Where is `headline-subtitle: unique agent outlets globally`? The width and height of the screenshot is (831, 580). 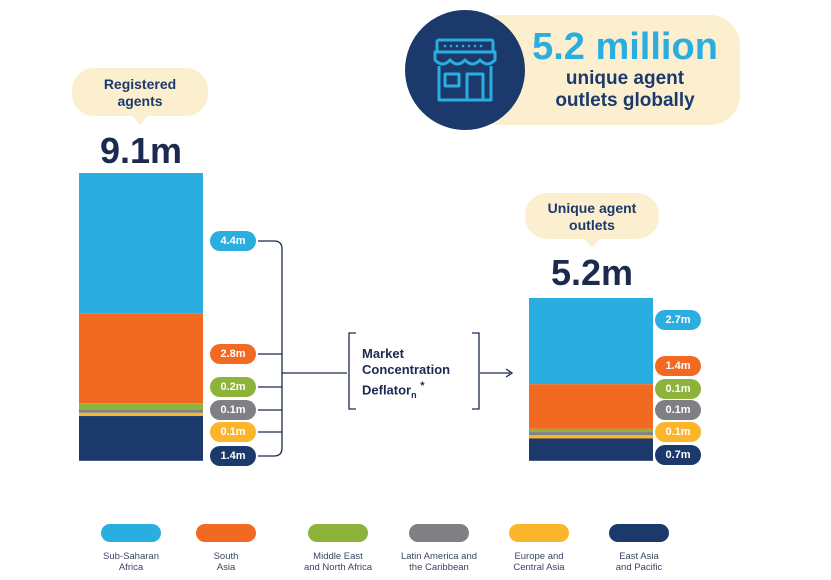
headline-subtitle: unique agent outlets globally is located at coordinates (625, 90).